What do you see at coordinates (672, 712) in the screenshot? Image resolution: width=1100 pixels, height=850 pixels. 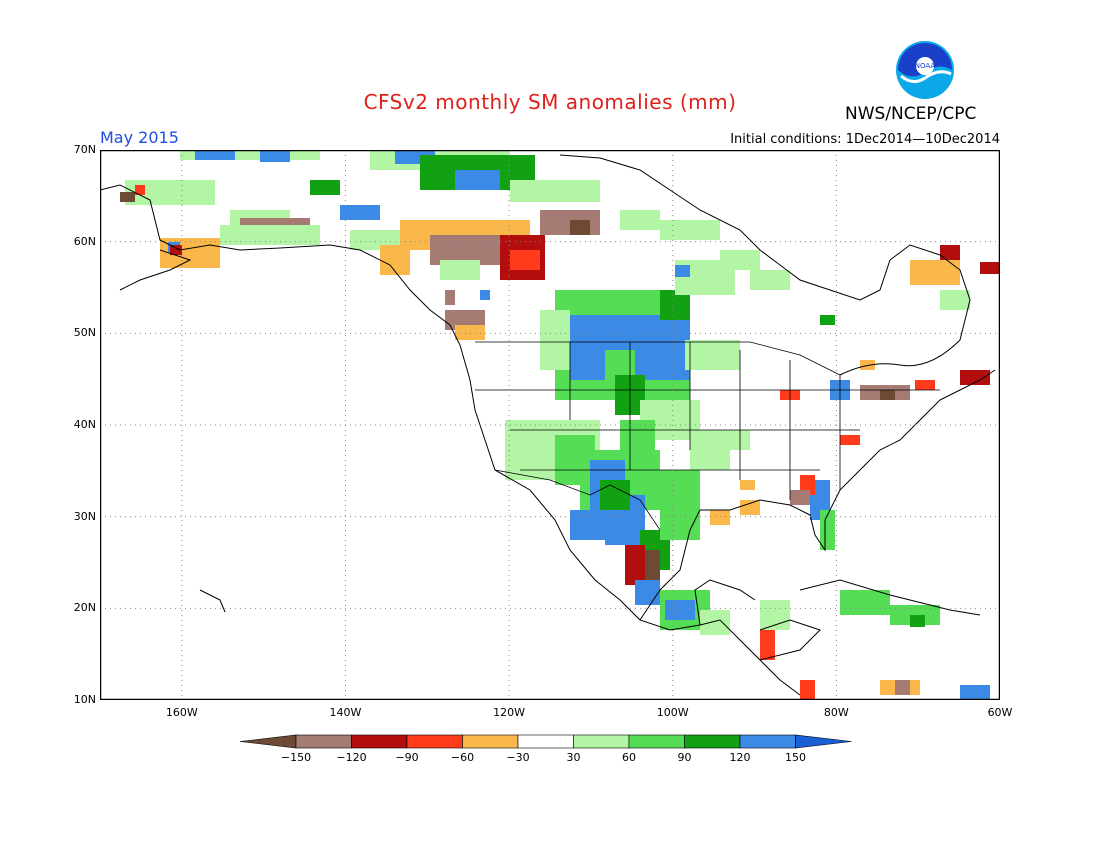 I see `lon-label-100w: 100W` at bounding box center [672, 712].